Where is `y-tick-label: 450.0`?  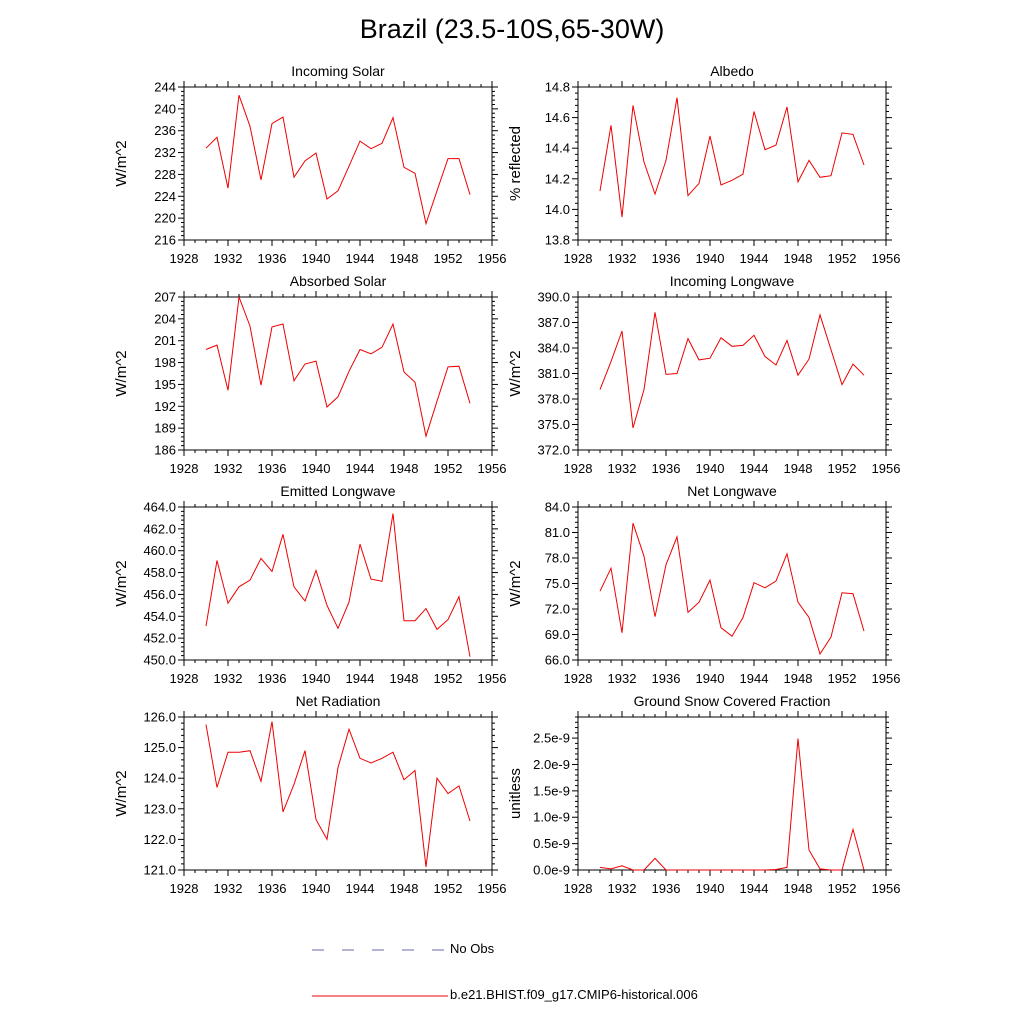
y-tick-label: 450.0 is located at coordinates (159, 660).